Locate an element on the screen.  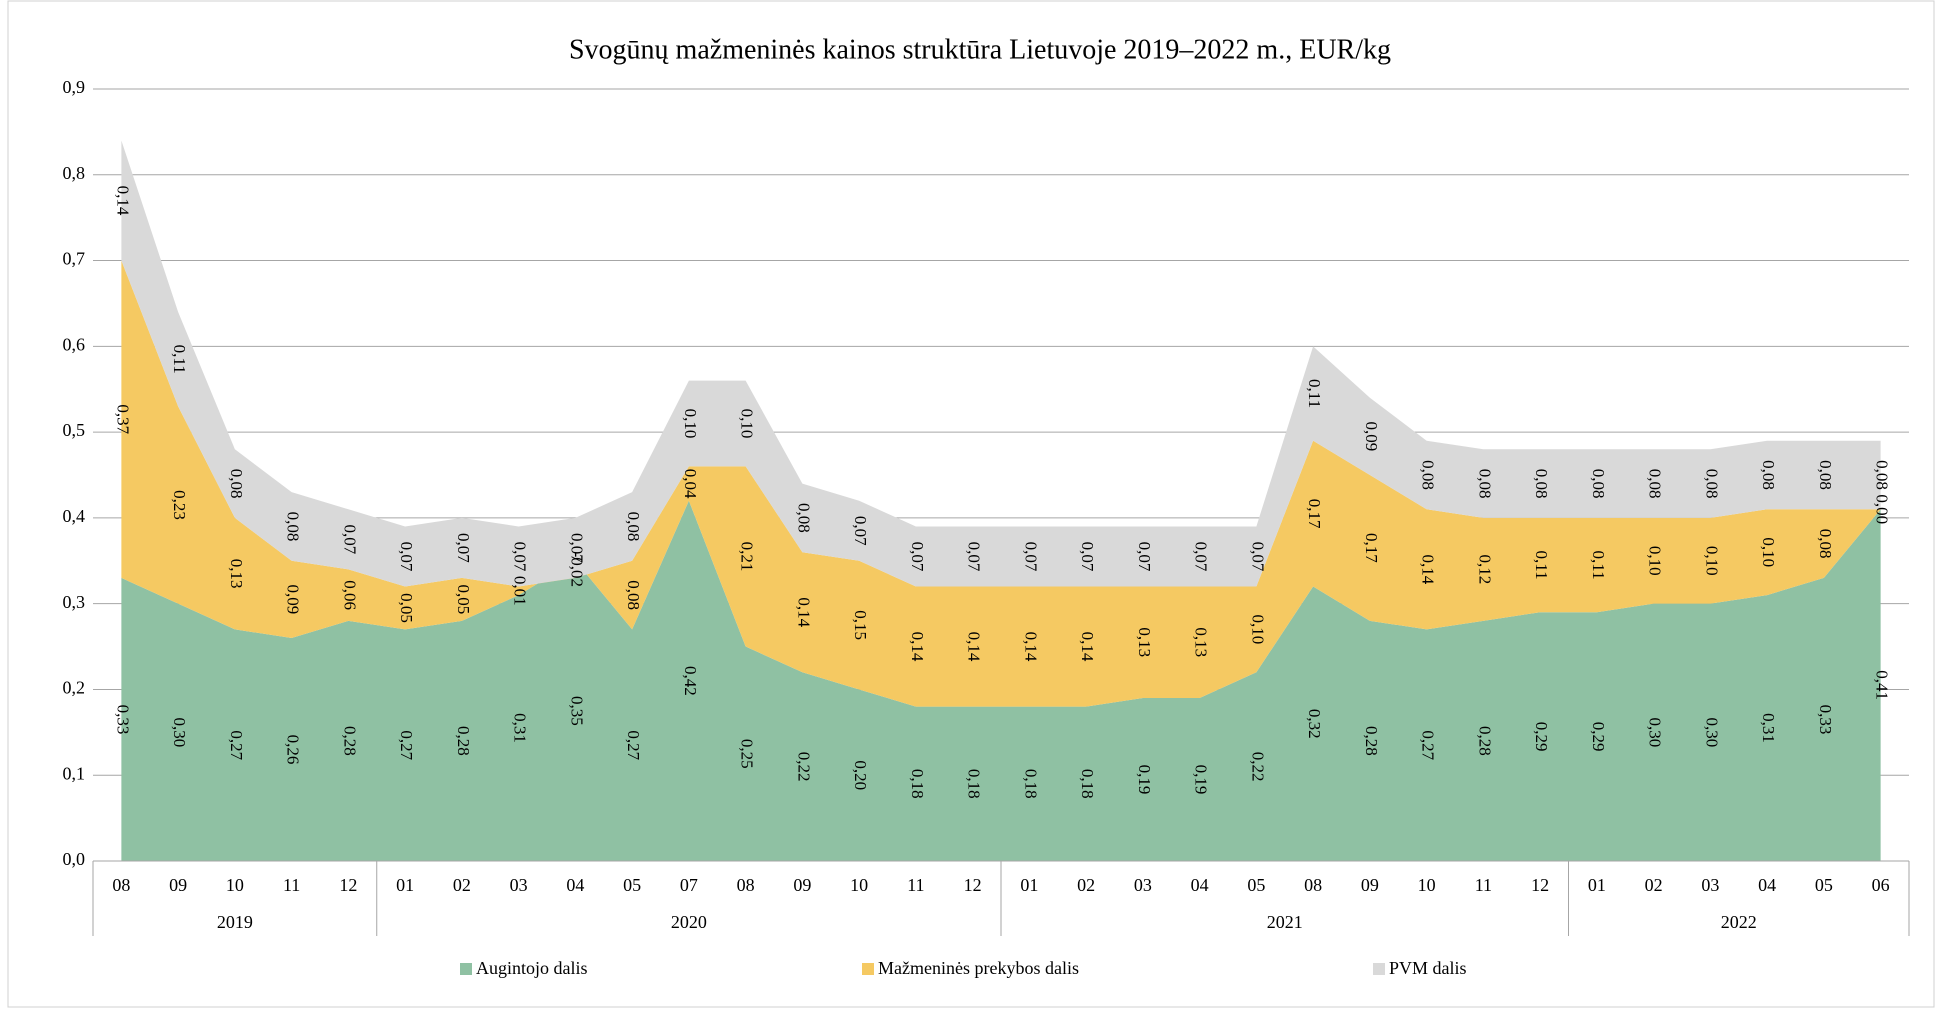
data-label: 0,26 is located at coordinates (293, 750).